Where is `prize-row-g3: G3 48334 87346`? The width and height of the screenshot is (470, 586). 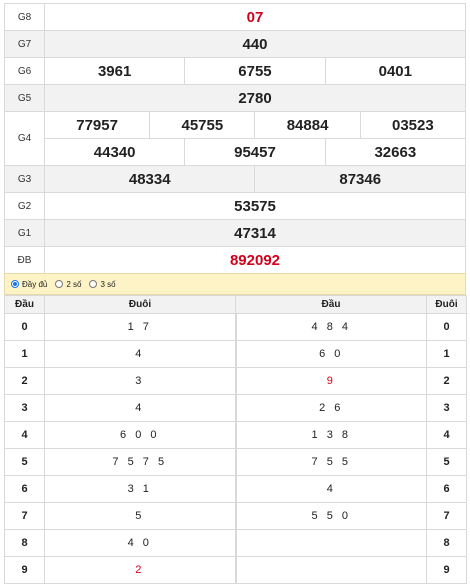
prize-row-g3: G3 48334 87346 is located at coordinates (235, 179).